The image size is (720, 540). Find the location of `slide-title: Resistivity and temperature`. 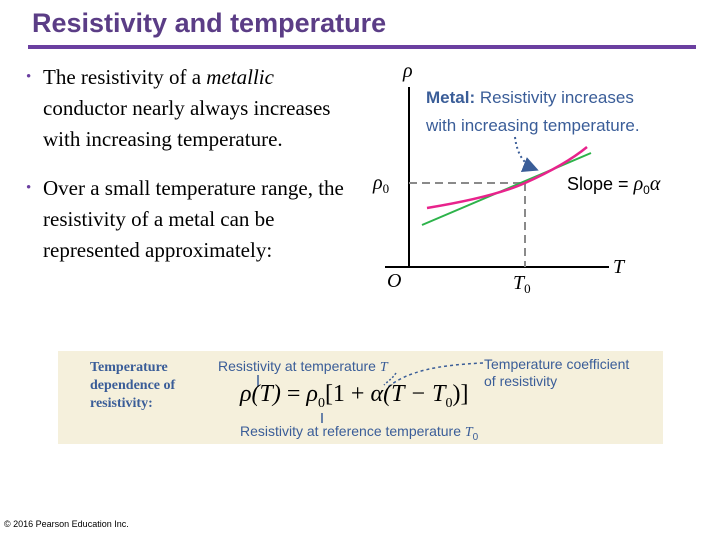

slide-title: Resistivity and temperature is located at coordinates (209, 23).